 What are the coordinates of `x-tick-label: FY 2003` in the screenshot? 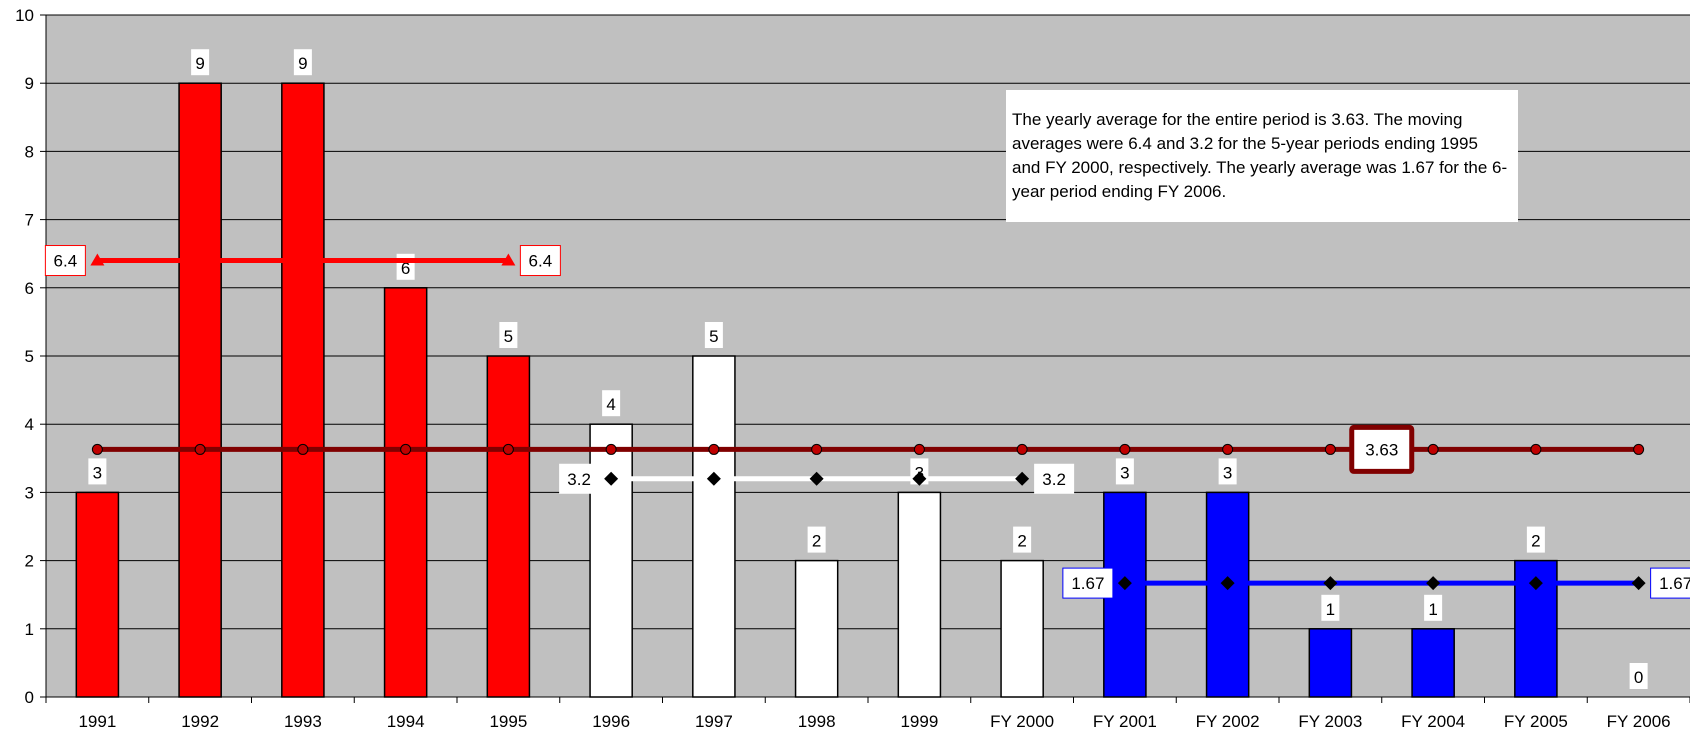 It's located at (1330, 721).